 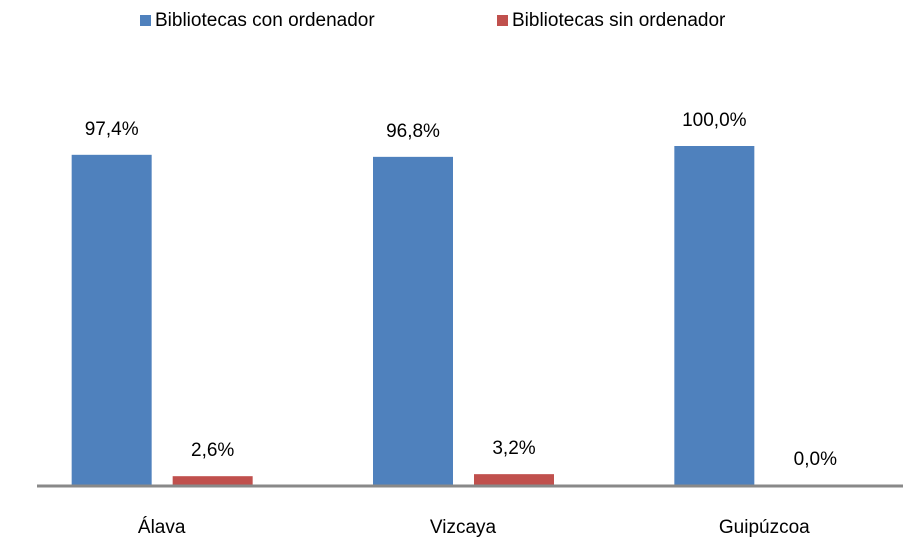 I want to click on value-label: 100,0%, so click(x=714, y=120).